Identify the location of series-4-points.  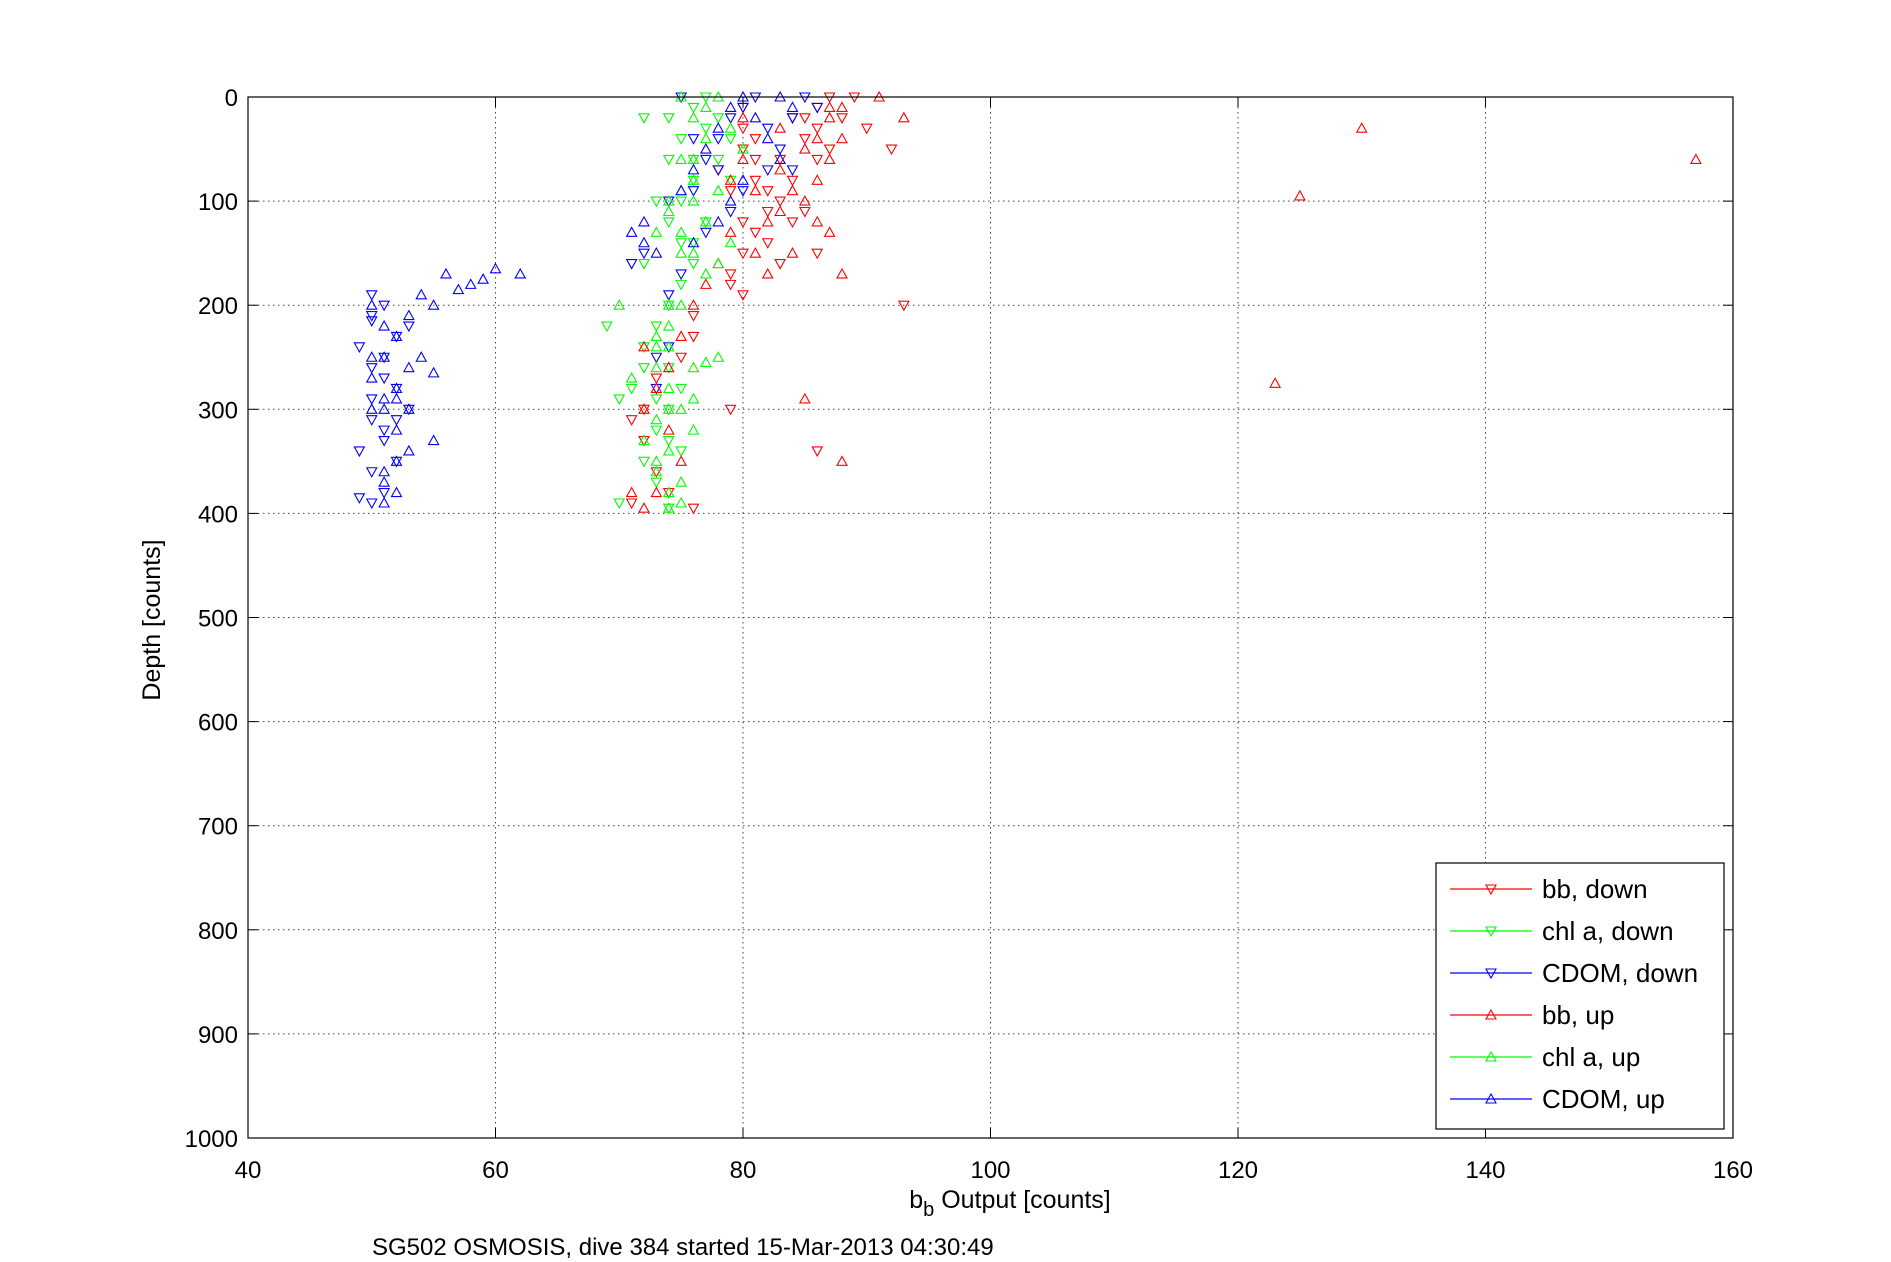
(681, 301).